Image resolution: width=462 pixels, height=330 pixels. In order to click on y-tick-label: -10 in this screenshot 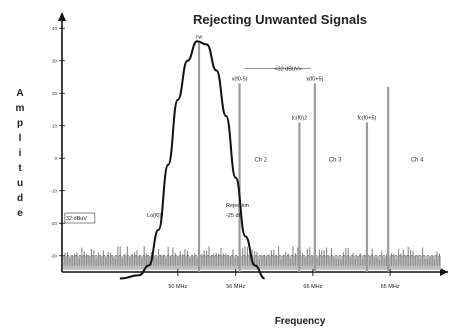, I will do `click(53, 190)`.